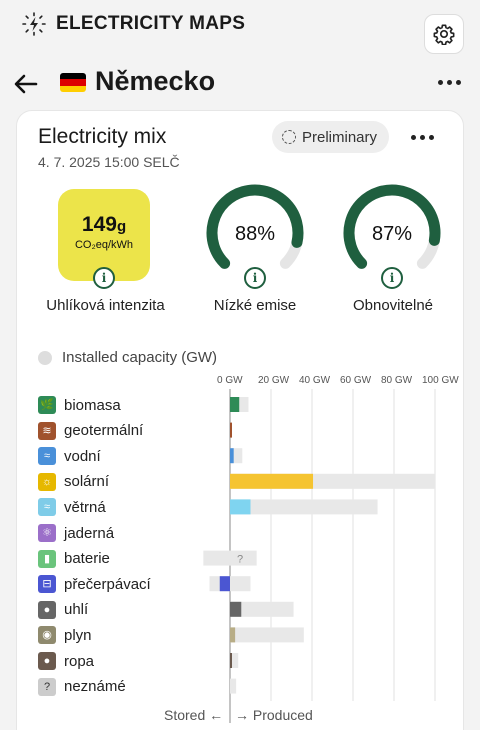 Image resolution: width=480 pixels, height=730 pixels. Describe the element at coordinates (240, 560) in the screenshot. I see `battery-unknown-label: ?` at that location.